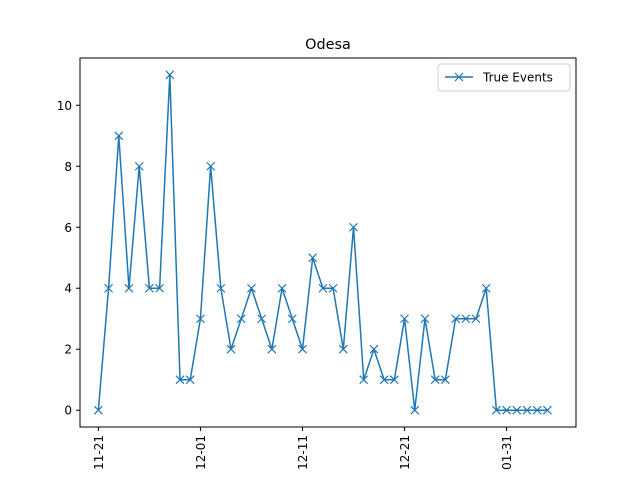  What do you see at coordinates (68, 228) in the screenshot?
I see `y-tick-label: 6` at bounding box center [68, 228].